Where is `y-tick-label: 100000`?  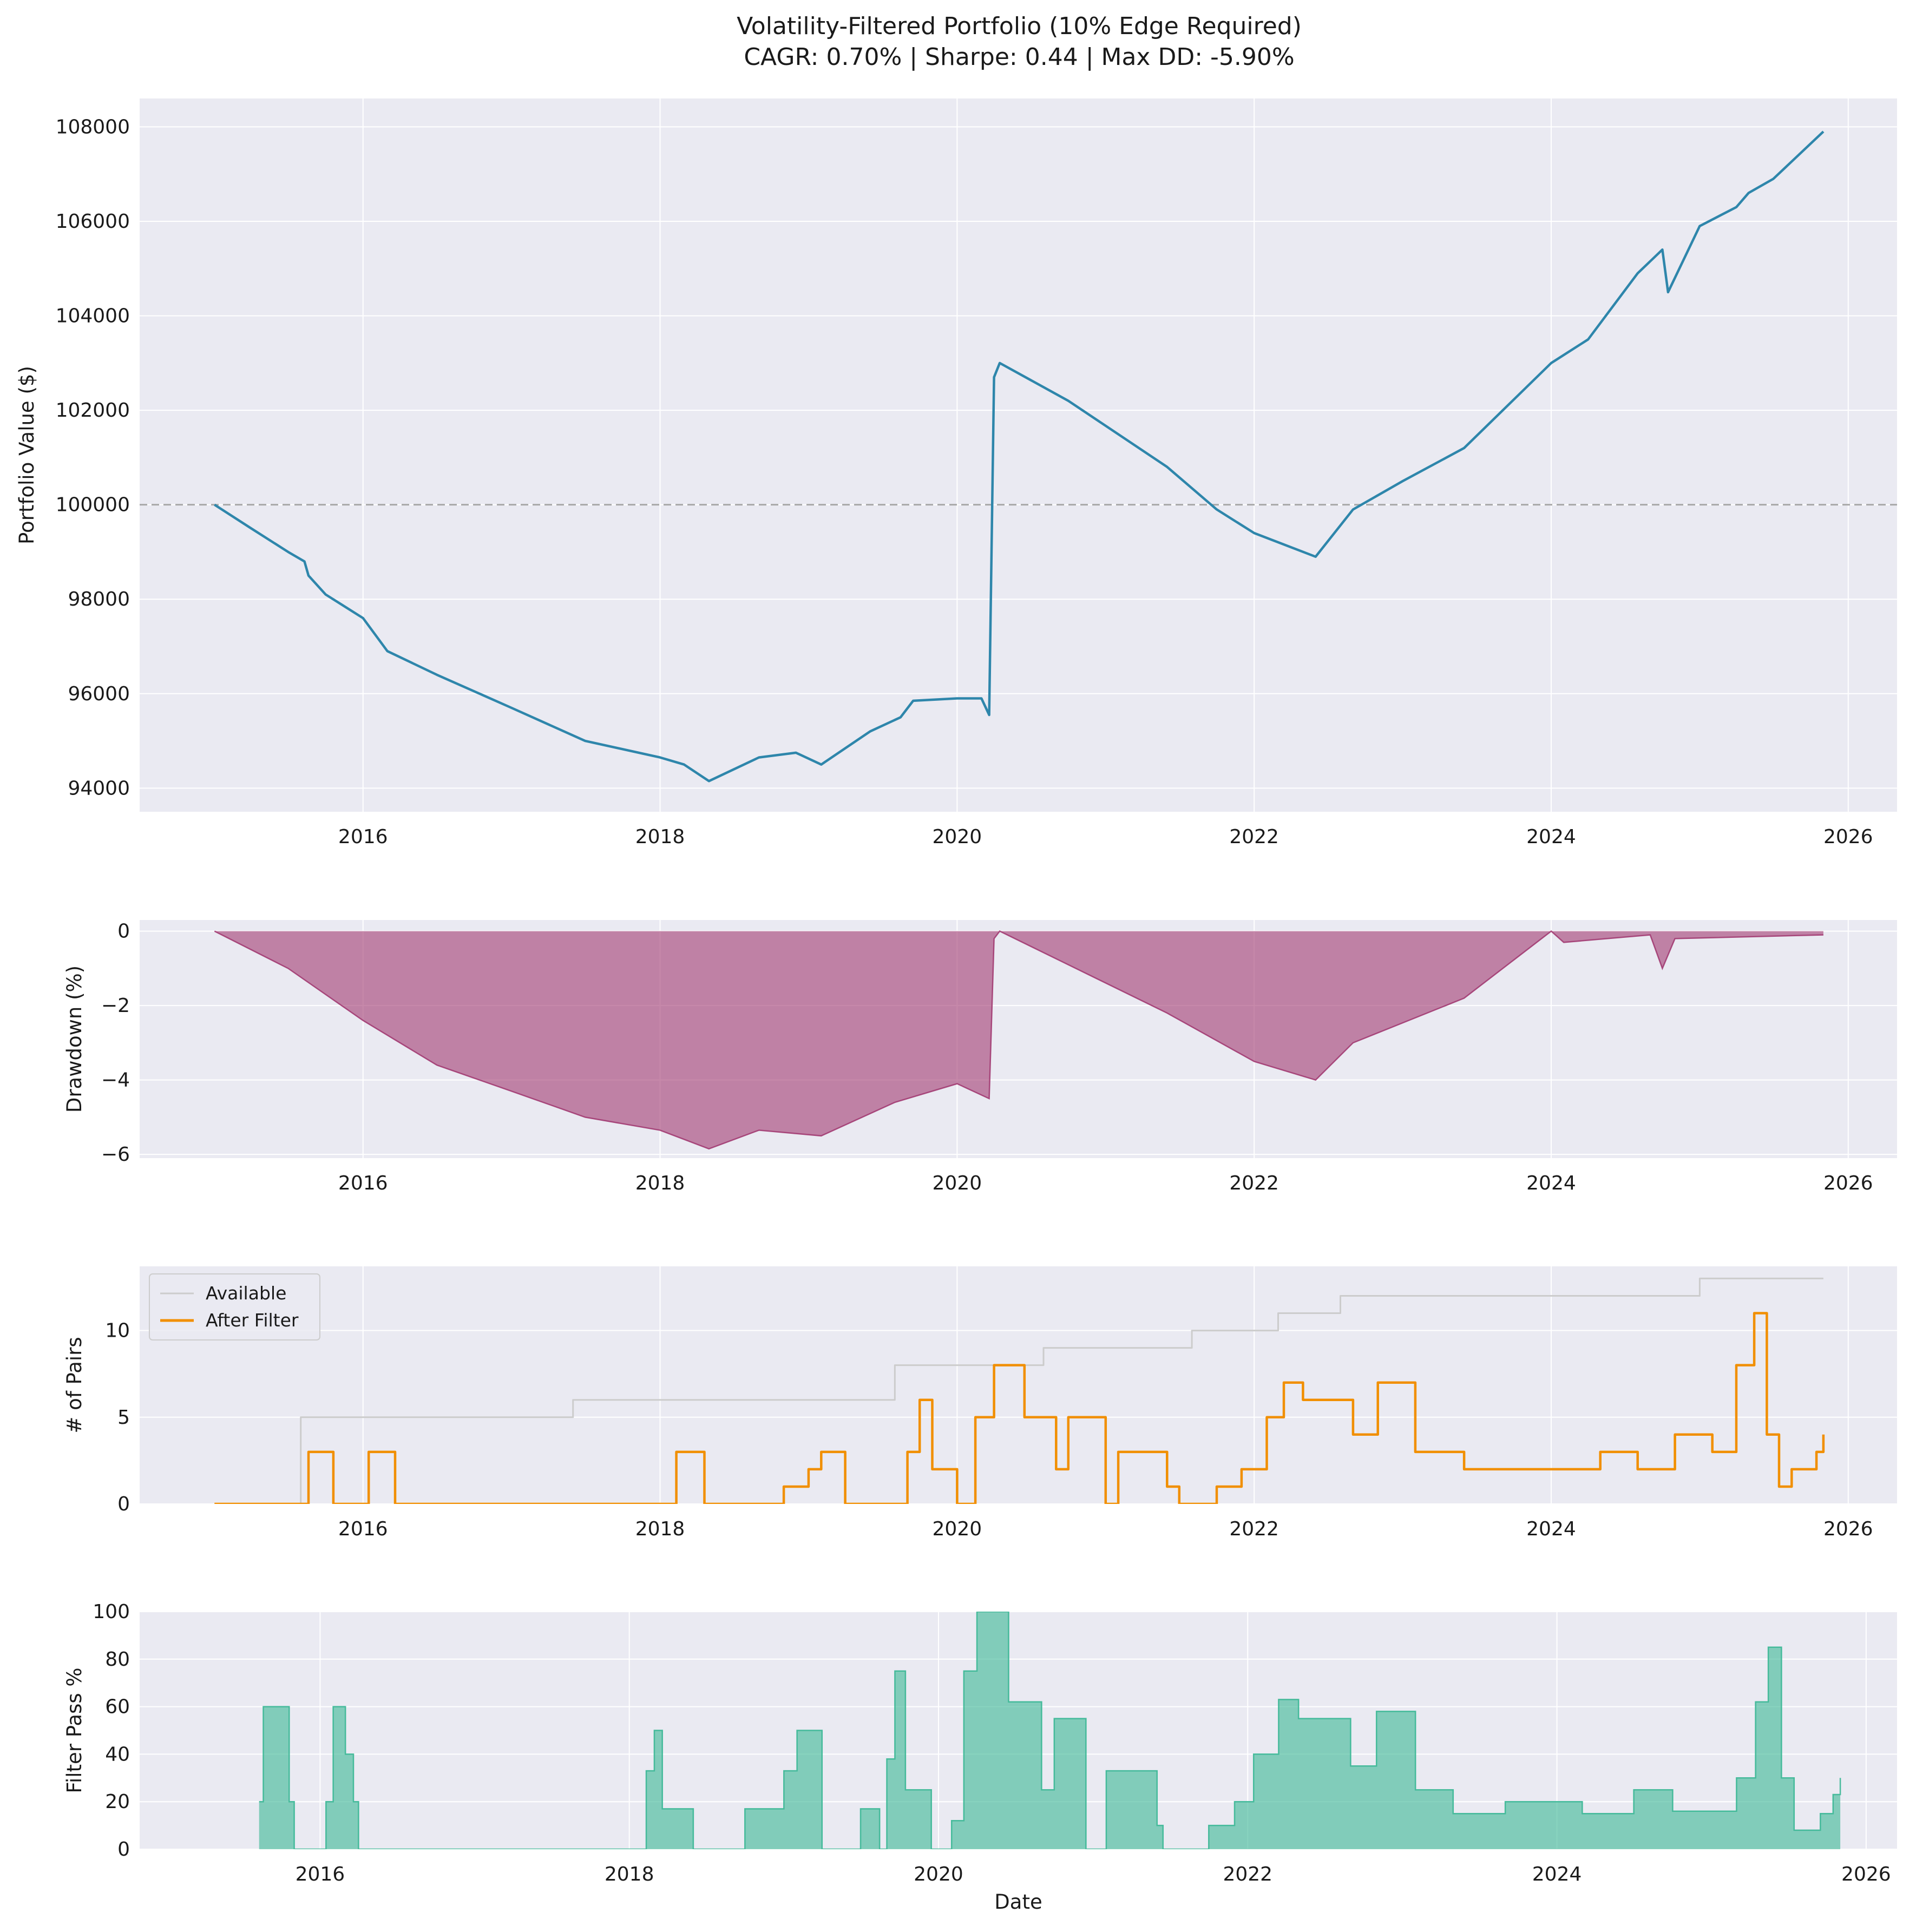
y-tick-label: 100000 is located at coordinates (93, 505).